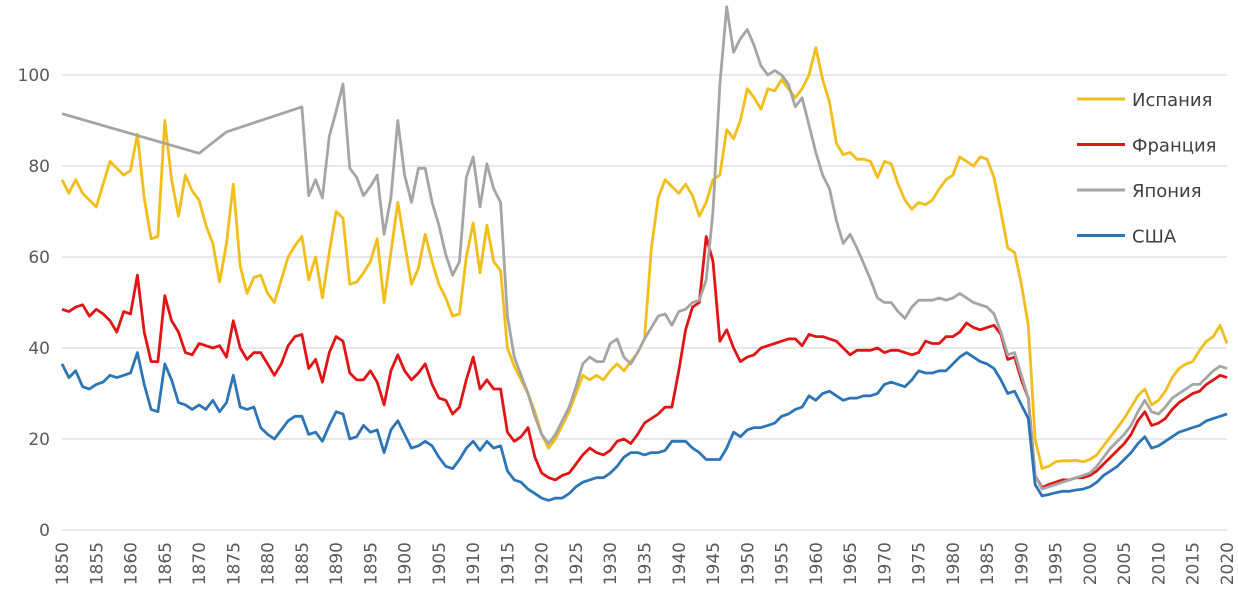  What do you see at coordinates (508, 563) in the screenshot?
I see `x-tick-label: 1915` at bounding box center [508, 563].